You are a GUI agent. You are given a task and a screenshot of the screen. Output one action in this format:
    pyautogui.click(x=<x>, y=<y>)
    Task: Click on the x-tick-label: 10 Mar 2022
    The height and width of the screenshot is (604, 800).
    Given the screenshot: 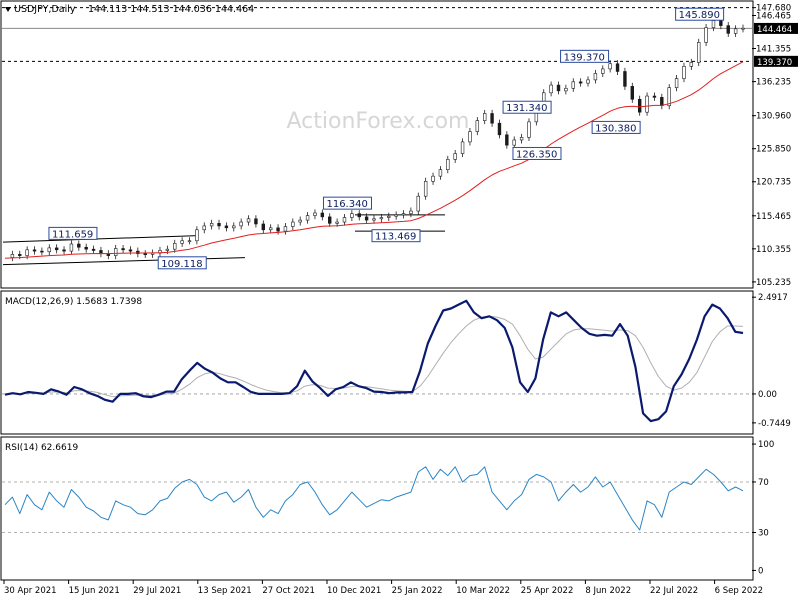 What is the action you would take?
    pyautogui.click(x=483, y=591)
    